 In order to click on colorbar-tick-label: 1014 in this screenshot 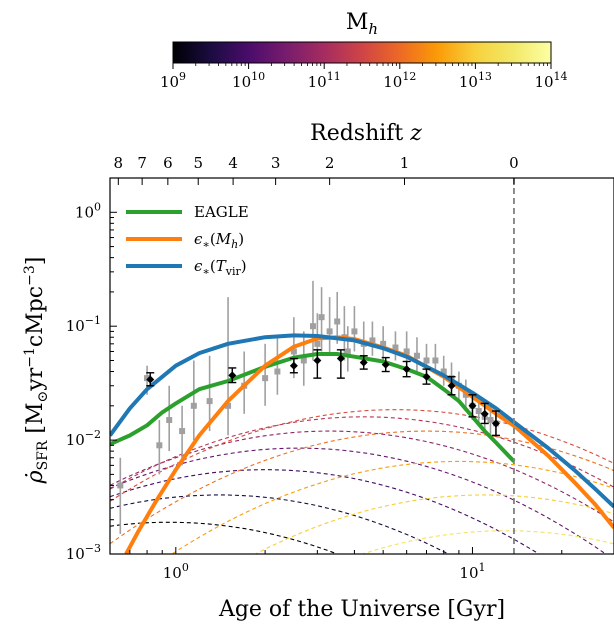, I will do `click(550, 80)`.